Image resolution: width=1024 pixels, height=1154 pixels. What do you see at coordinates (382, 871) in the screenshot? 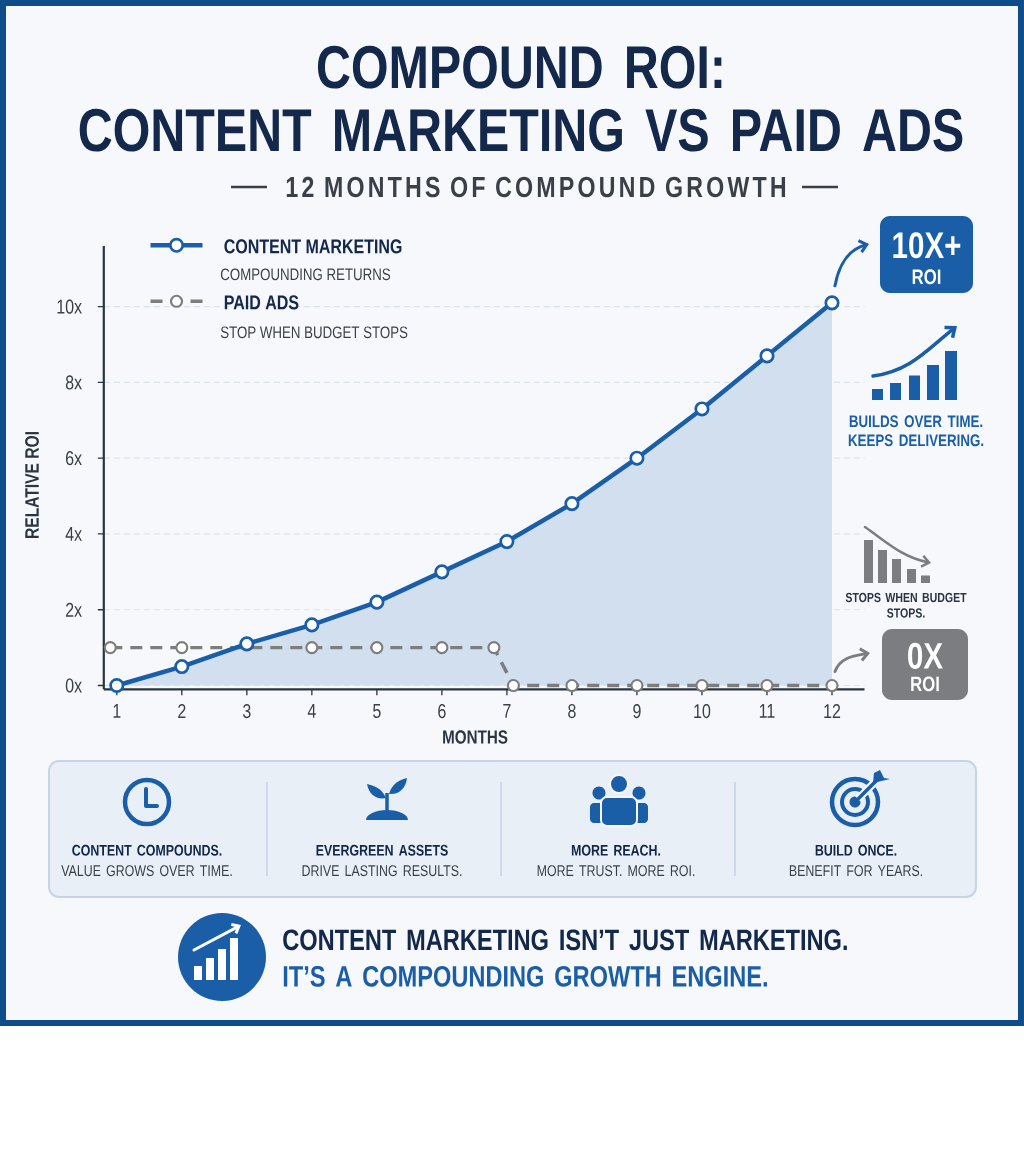
I see `text: DRIVE LASTING RESULTS.` at bounding box center [382, 871].